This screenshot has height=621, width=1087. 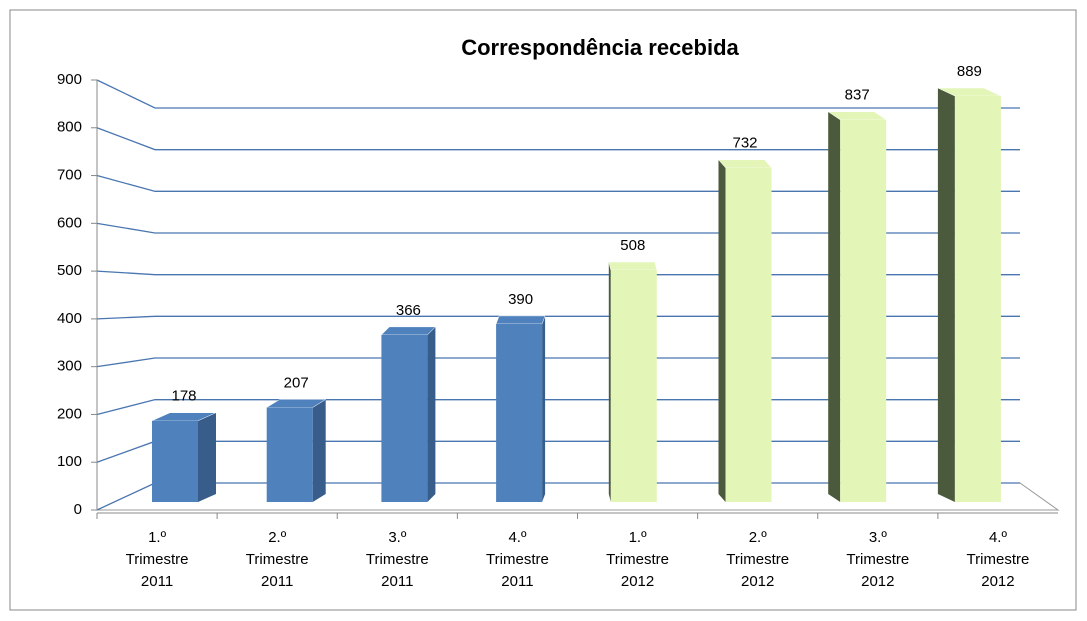 What do you see at coordinates (183, 396) in the screenshot?
I see `data-label: 178` at bounding box center [183, 396].